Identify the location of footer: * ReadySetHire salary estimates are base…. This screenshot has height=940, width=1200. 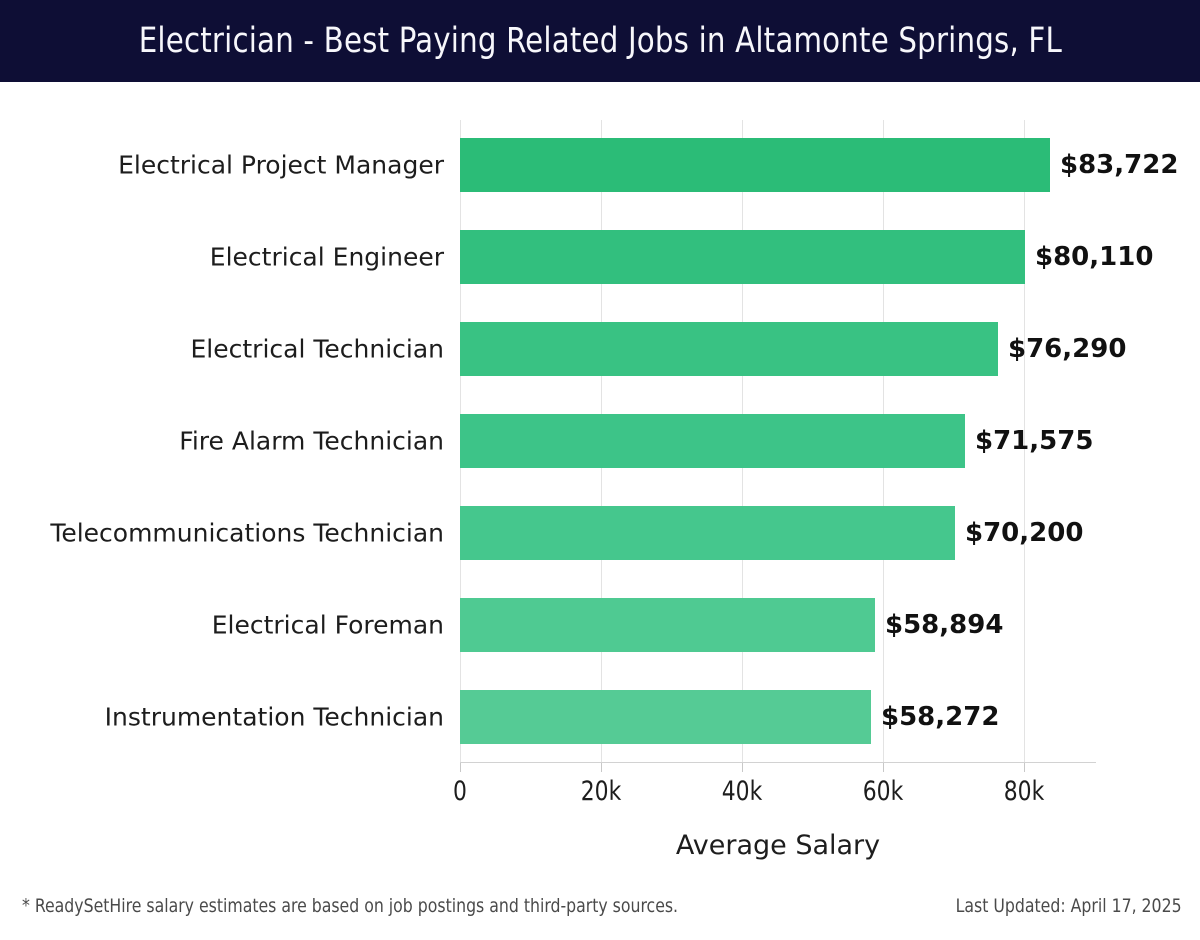
(600, 917).